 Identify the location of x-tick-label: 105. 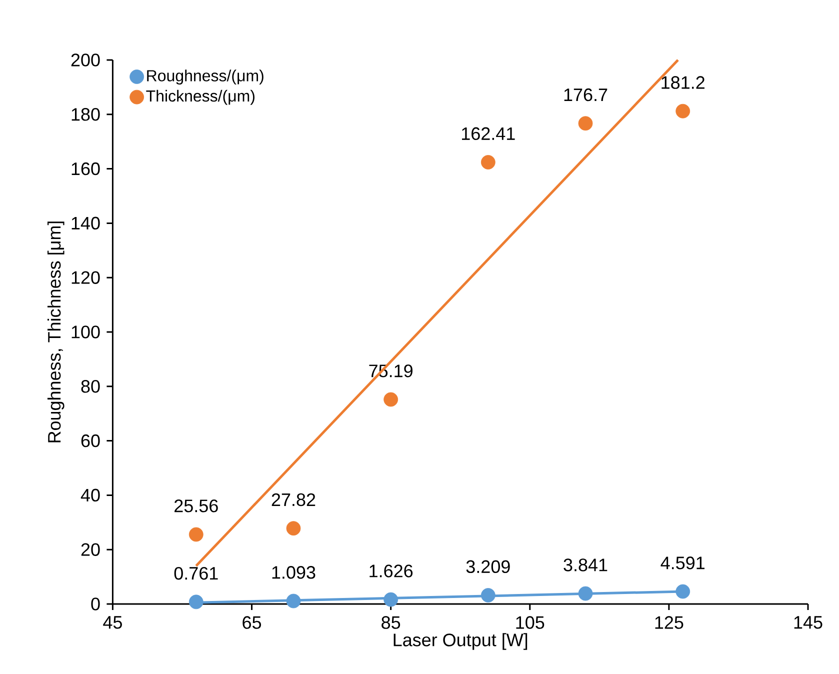
(530, 622).